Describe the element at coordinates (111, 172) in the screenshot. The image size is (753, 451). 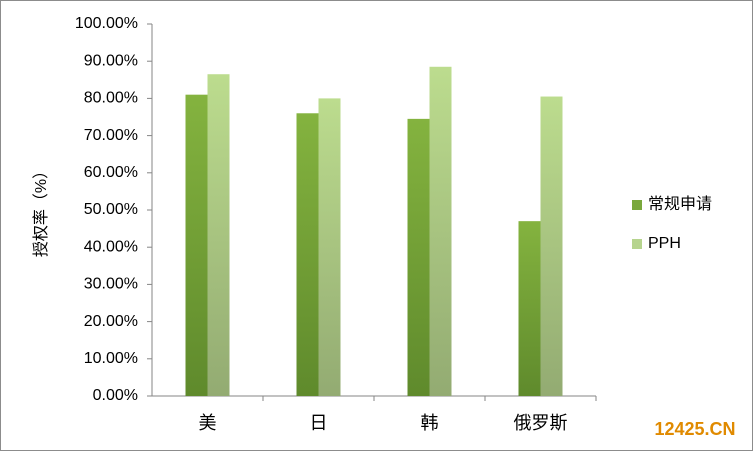
I see `y-tick-label: 60.00%` at that location.